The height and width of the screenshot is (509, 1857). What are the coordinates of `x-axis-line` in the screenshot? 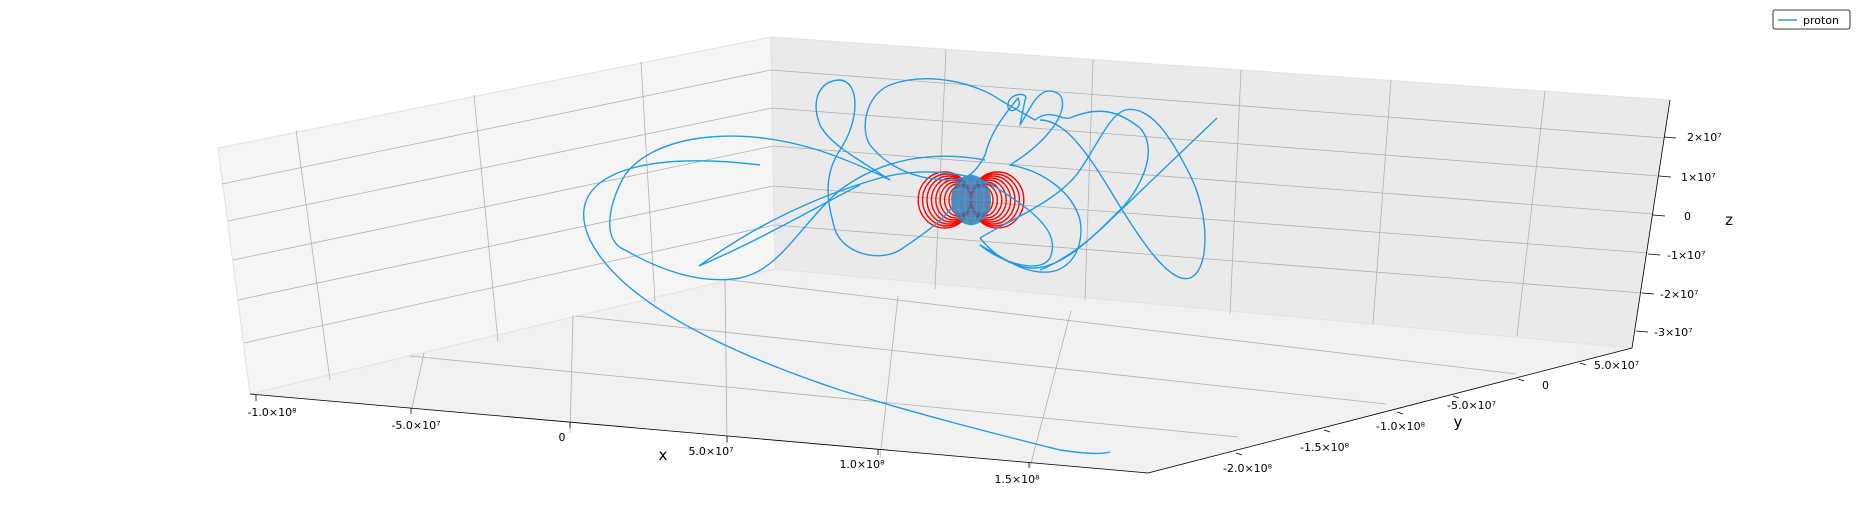 It's located at (699, 433).